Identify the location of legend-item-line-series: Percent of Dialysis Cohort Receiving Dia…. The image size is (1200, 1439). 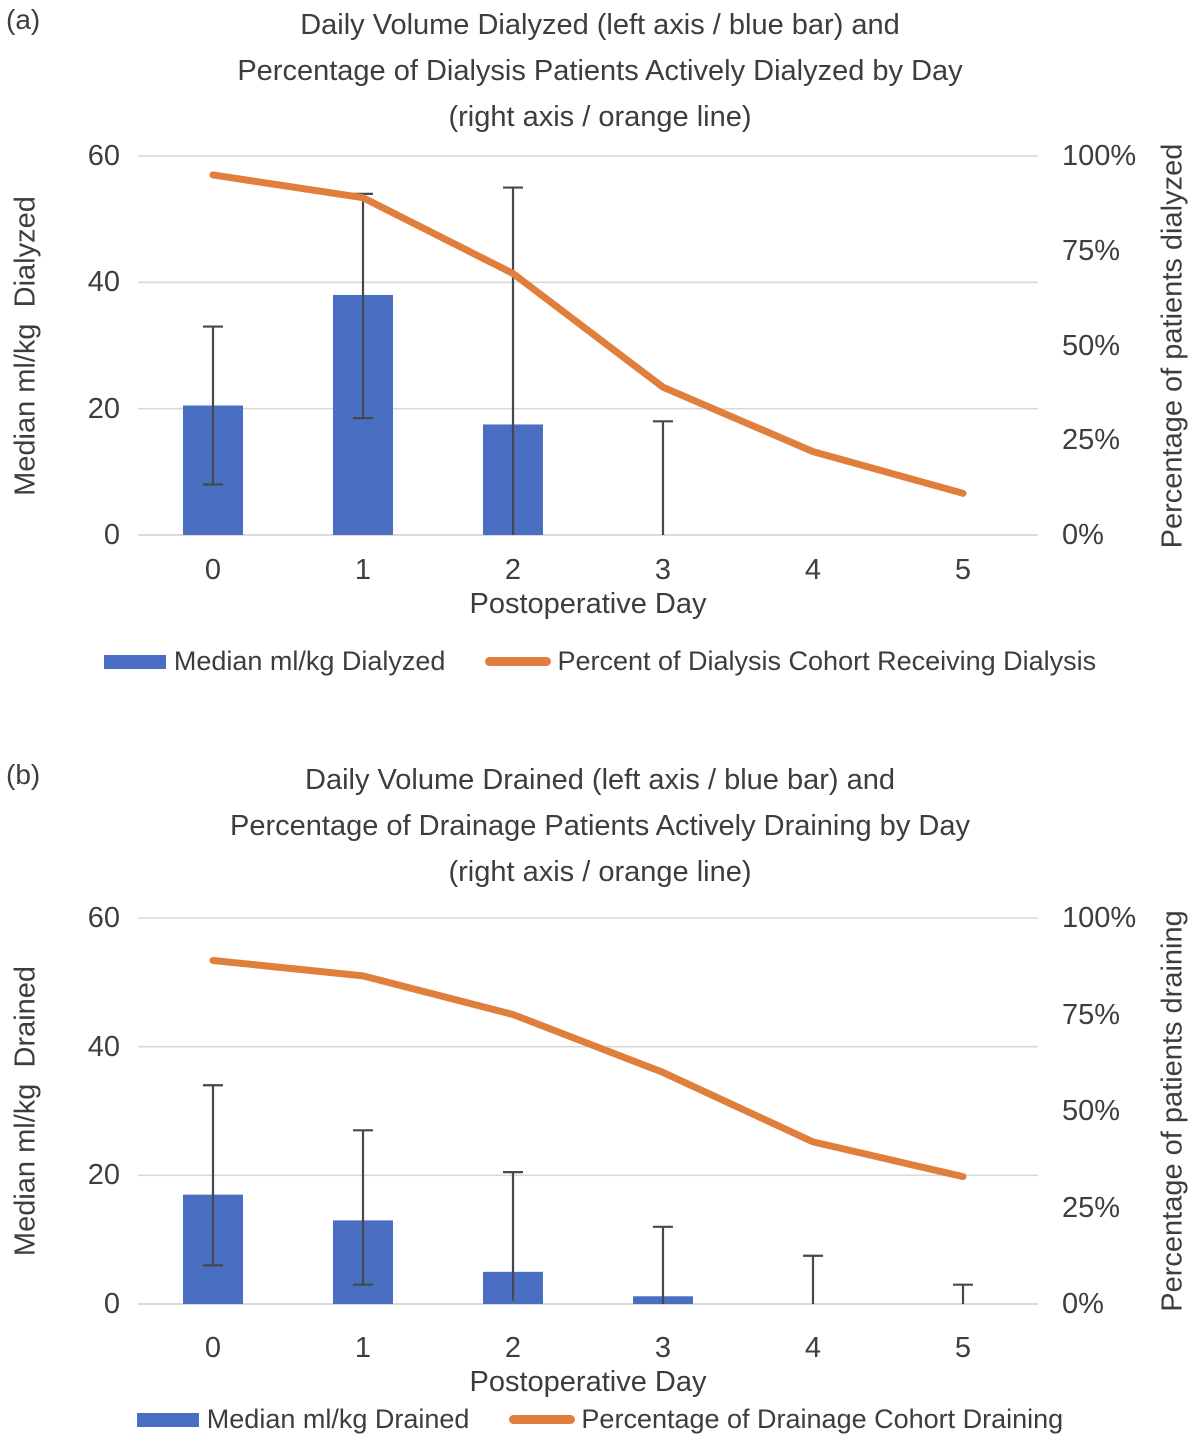
(790, 661).